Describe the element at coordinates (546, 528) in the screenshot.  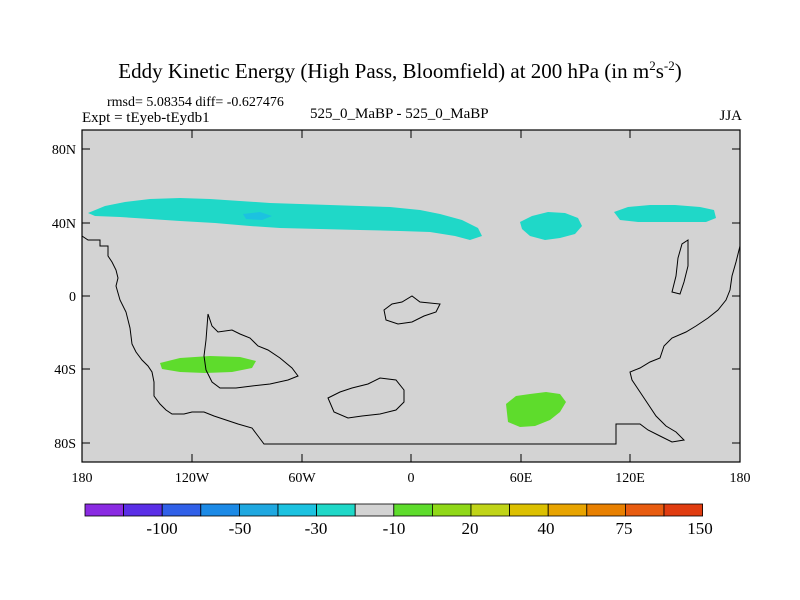
I see `colorbar-label: 40` at that location.